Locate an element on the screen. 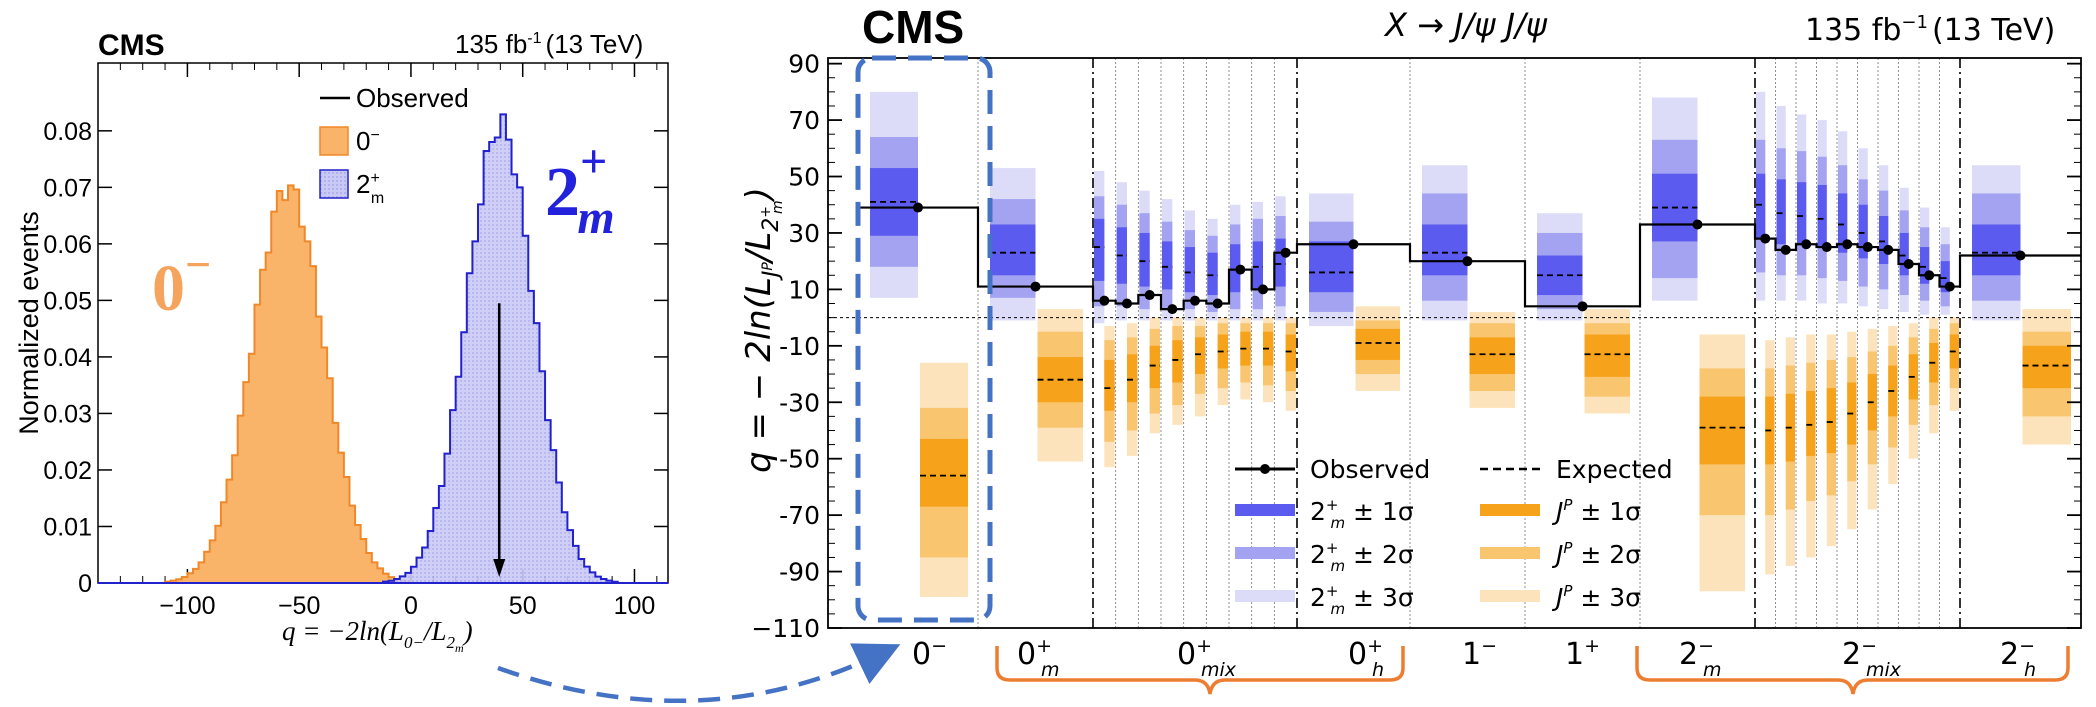 This screenshot has height=707, width=2096. bracket-2minus is located at coordinates (1852, 670).